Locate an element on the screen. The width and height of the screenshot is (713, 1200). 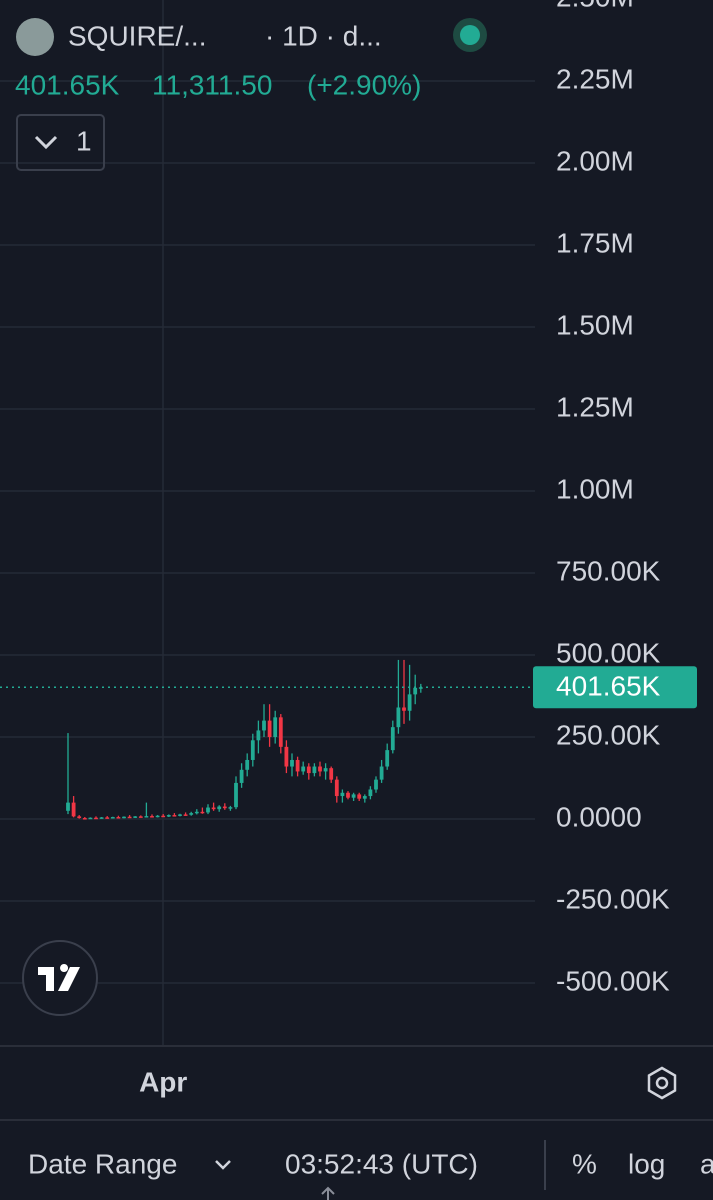
settings-icon-center is located at coordinates (662, 1083).